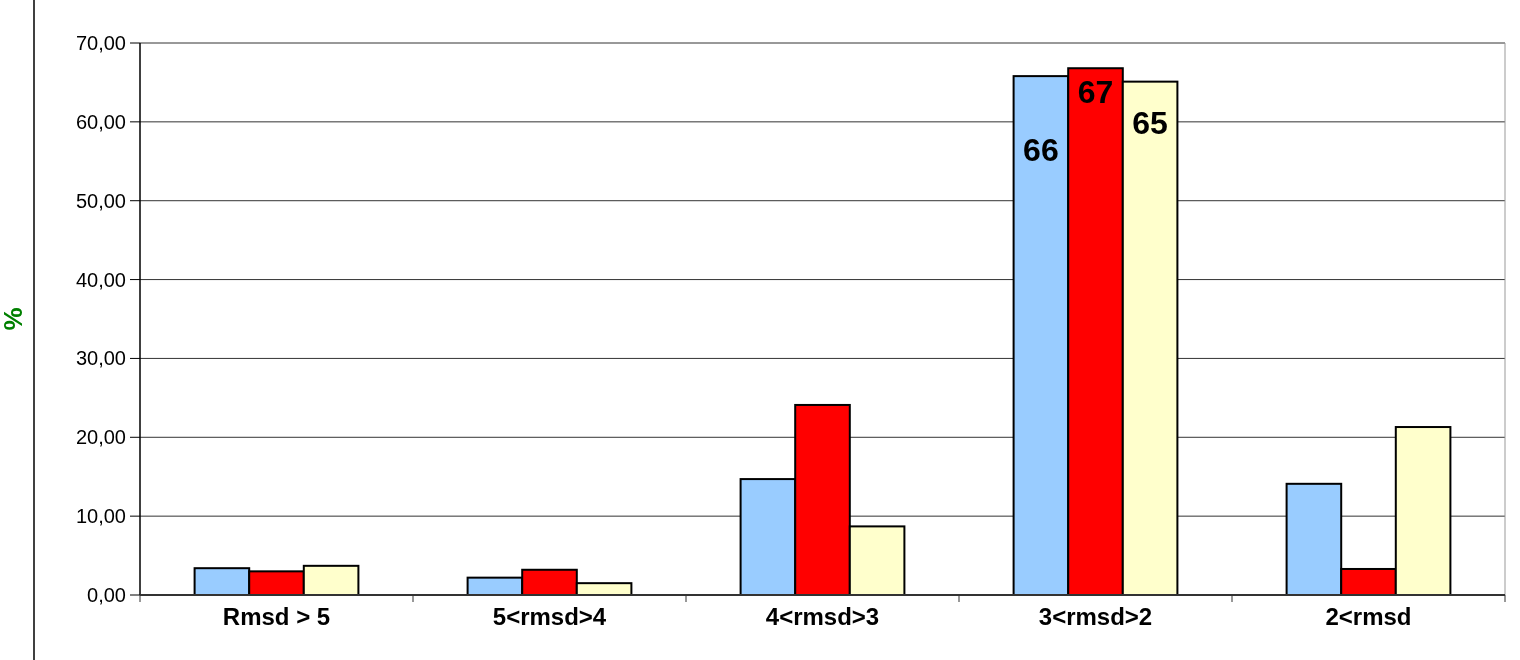 The image size is (1520, 660). What do you see at coordinates (1095, 92) in the screenshot?
I see `data-label: 67` at bounding box center [1095, 92].